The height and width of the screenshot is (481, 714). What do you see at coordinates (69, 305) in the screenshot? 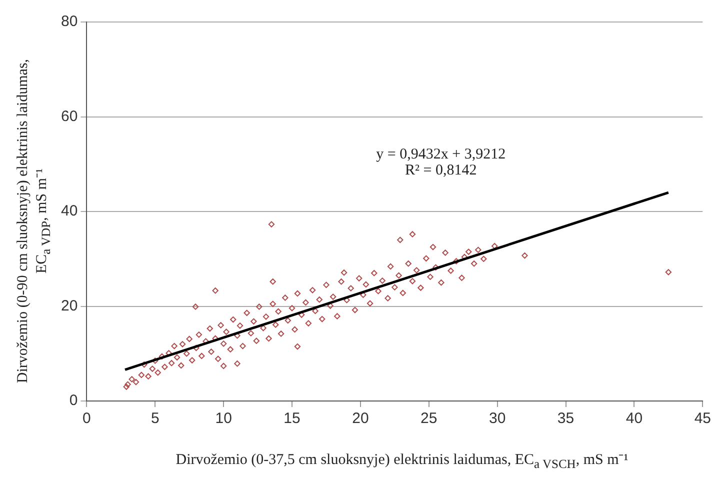
I see `y-tick-label: 20` at bounding box center [69, 305].